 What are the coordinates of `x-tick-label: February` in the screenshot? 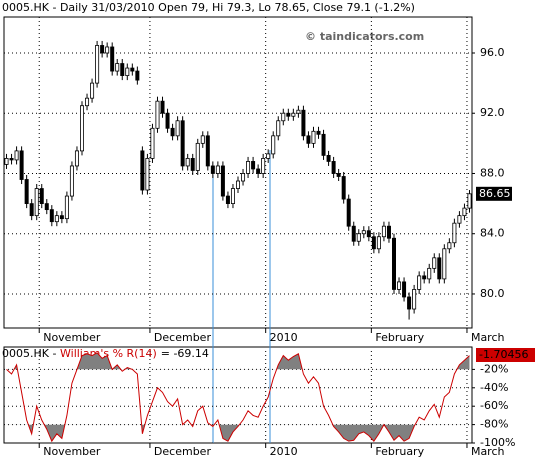 It's located at (399, 451).